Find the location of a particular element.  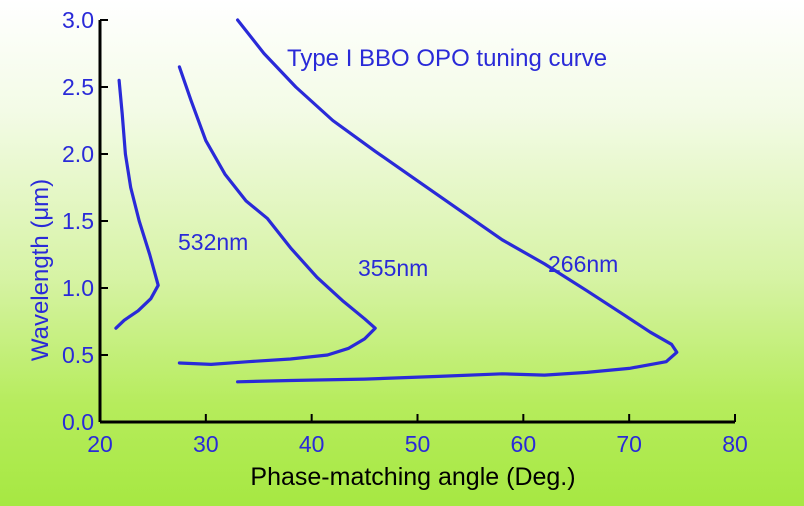

y-tick-label: 0.0 is located at coordinates (78, 422).